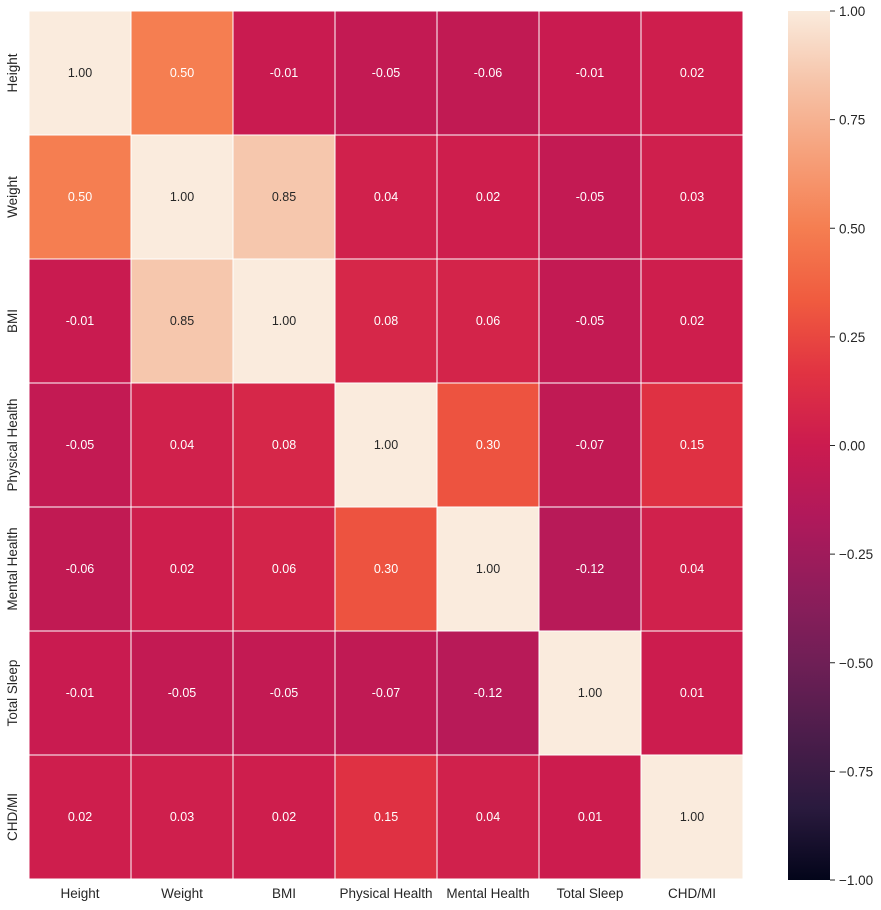  Describe the element at coordinates (852, 11) in the screenshot. I see `colorbar-tick-label: 1.00` at that location.